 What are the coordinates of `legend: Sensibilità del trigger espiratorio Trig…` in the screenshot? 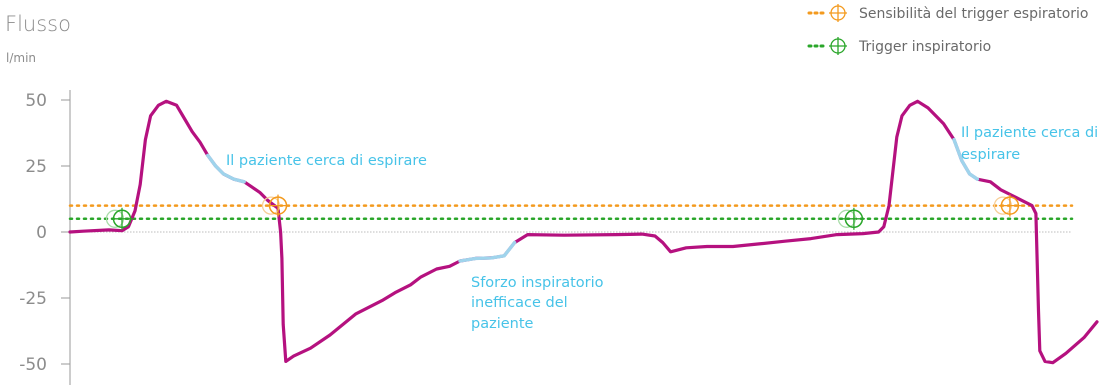 It's located at (947, 29).